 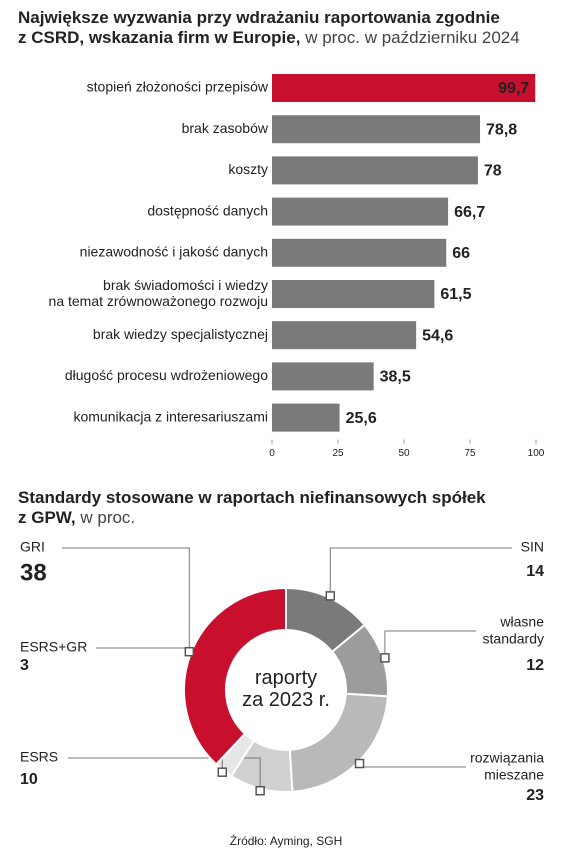 What do you see at coordinates (412, 37) in the screenshot?
I see `chart-subtitle: w proc. w październiku 2024` at bounding box center [412, 37].